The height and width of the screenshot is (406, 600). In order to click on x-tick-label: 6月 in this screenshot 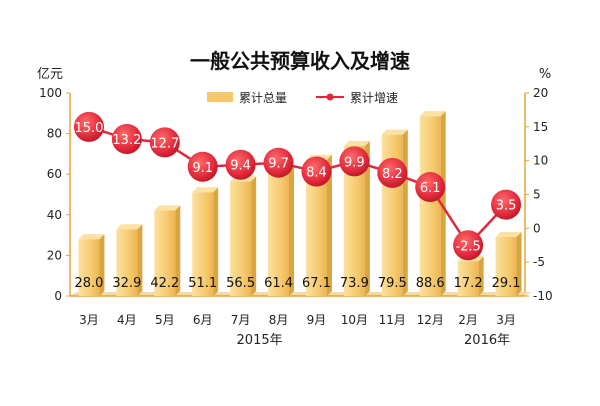, I will do `click(203, 320)`.